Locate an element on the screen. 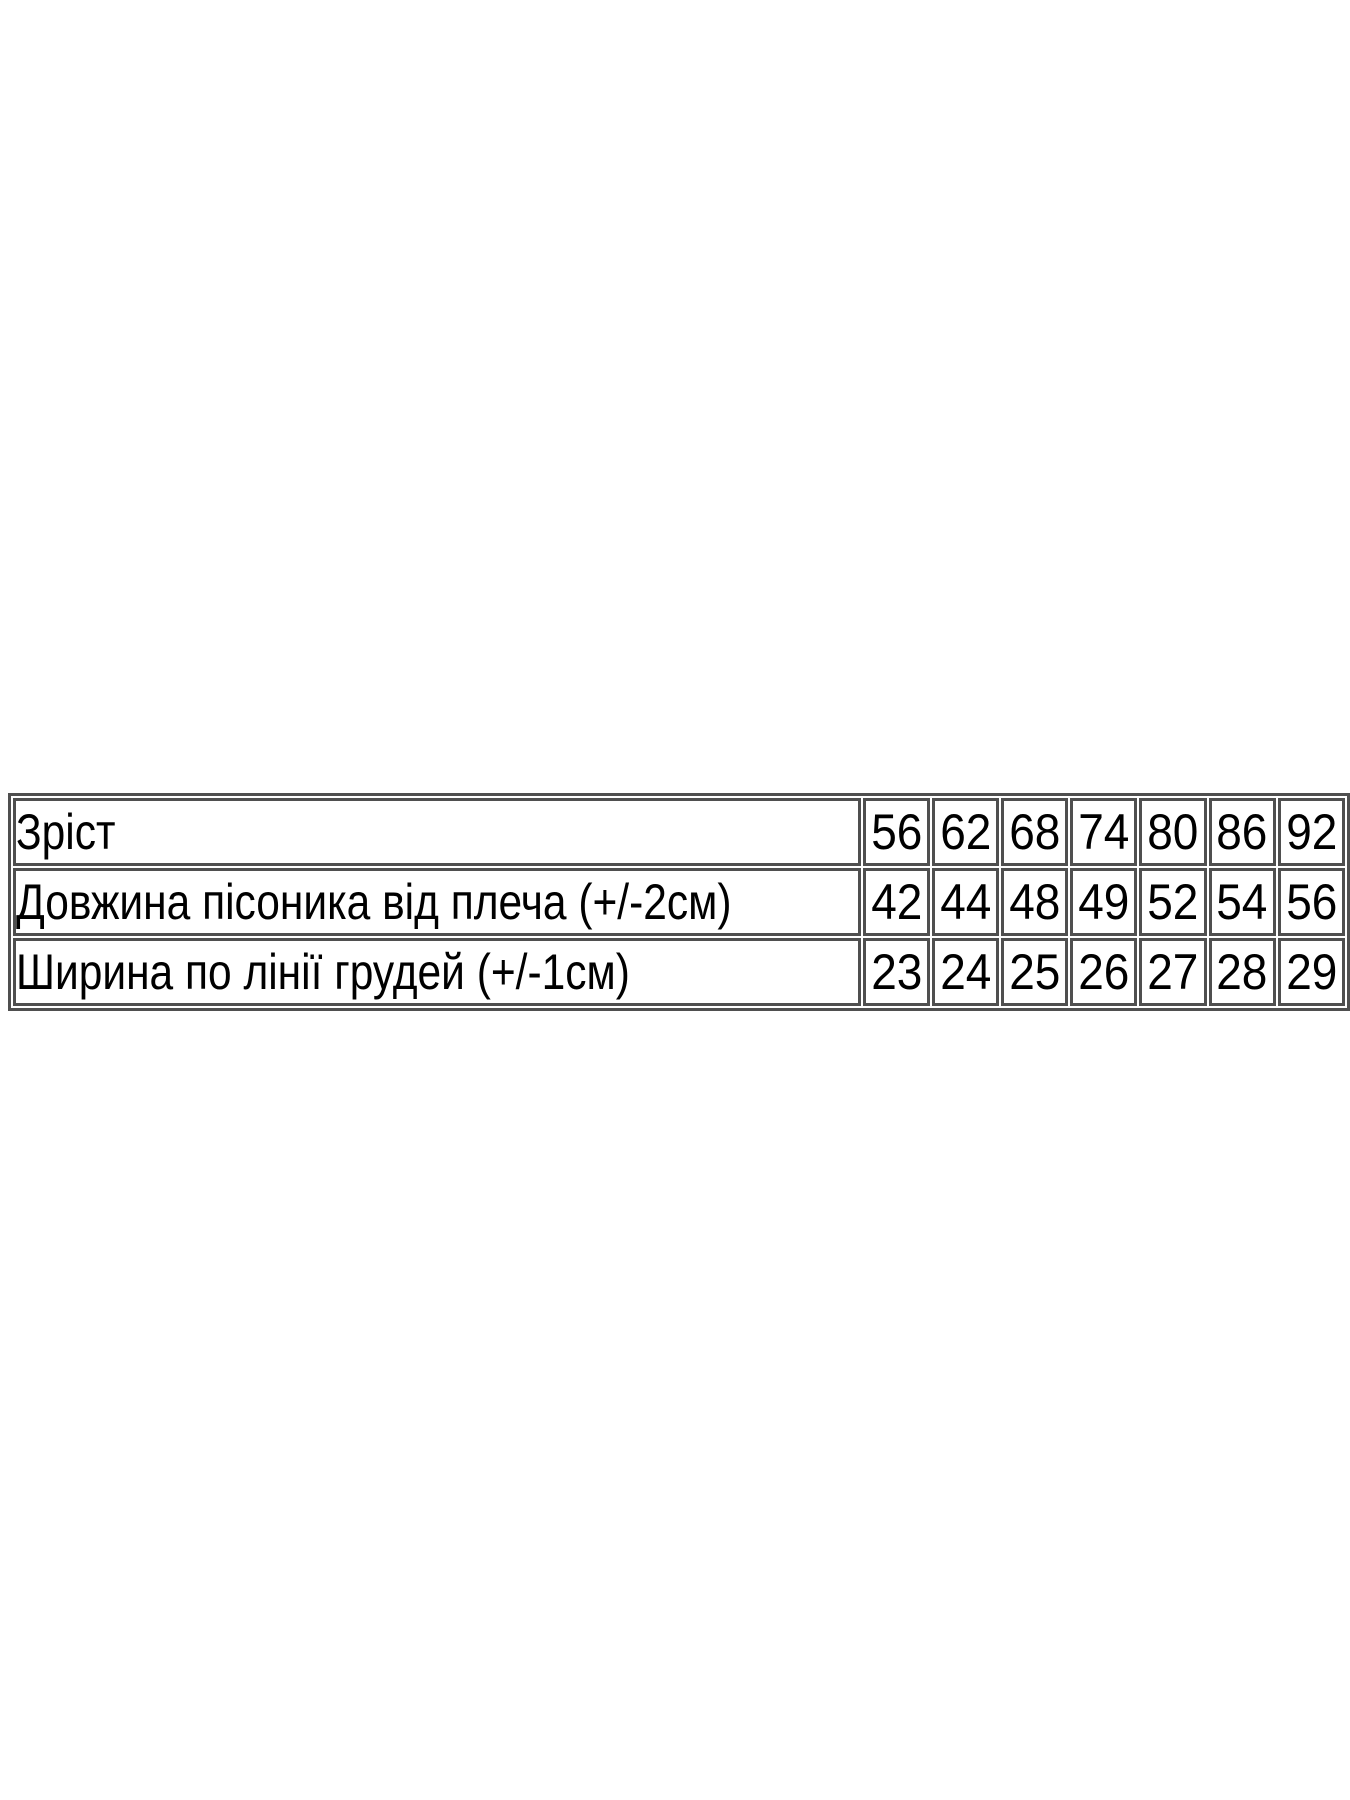 This screenshot has height=1800, width=1350. size-value: 86 is located at coordinates (1242, 832).